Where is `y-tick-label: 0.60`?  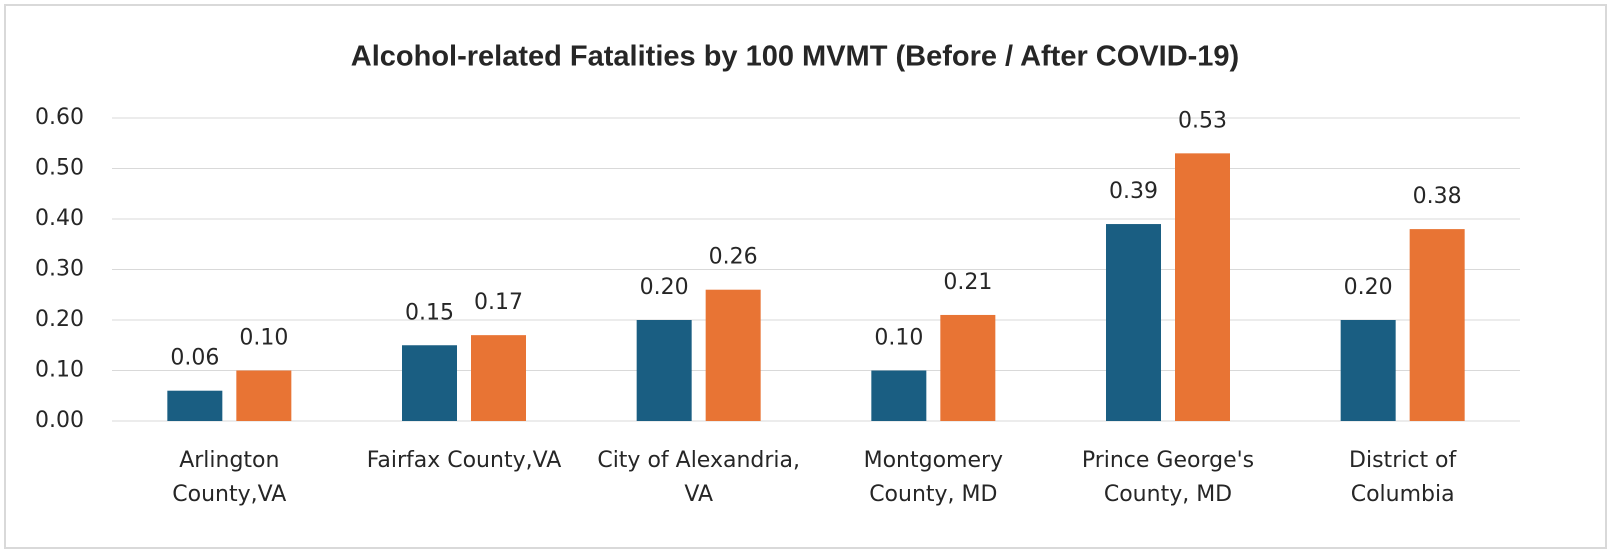
y-tick-label: 0.60 is located at coordinates (59, 117).